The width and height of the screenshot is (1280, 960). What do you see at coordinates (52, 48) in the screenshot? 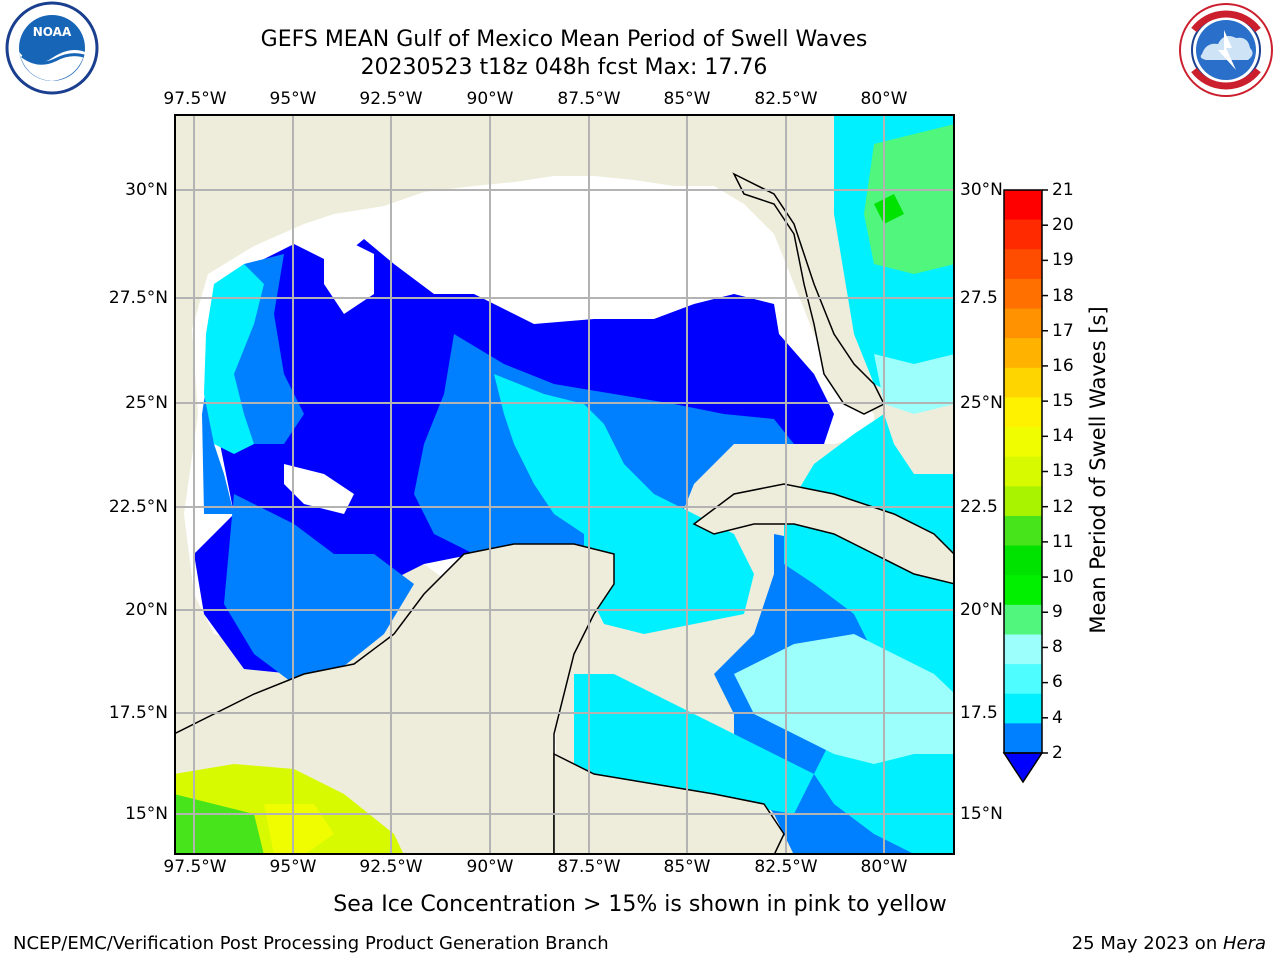
I see `noaa-logo-icon: NOAA` at bounding box center [52, 48].